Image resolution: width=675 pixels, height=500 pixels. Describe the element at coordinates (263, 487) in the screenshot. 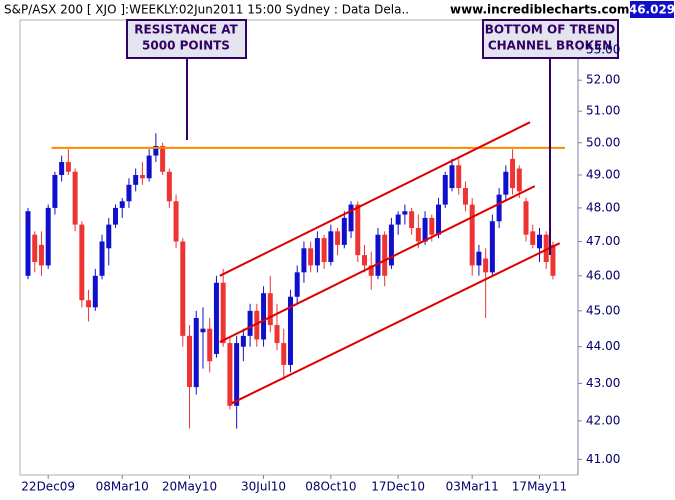

I see `x-tick-label: 30Jul10` at that location.